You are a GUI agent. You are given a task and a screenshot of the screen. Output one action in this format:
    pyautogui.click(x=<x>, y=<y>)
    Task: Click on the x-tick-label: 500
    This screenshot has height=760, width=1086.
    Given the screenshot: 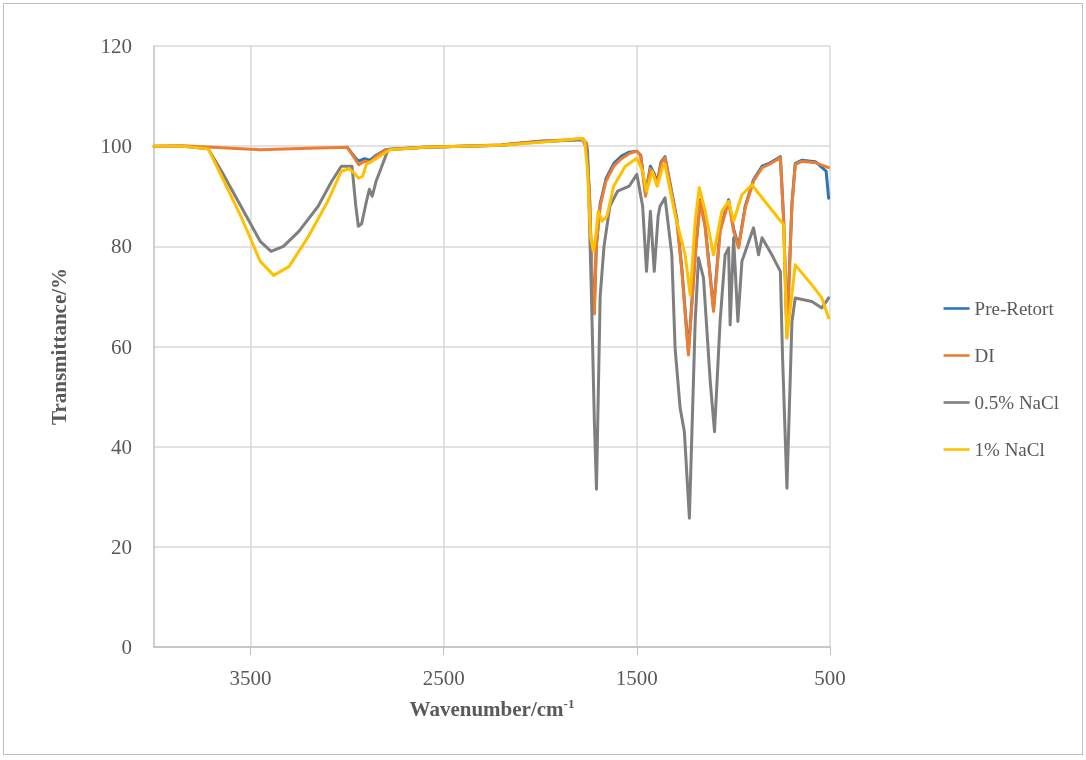 What is the action you would take?
    pyautogui.click(x=830, y=677)
    